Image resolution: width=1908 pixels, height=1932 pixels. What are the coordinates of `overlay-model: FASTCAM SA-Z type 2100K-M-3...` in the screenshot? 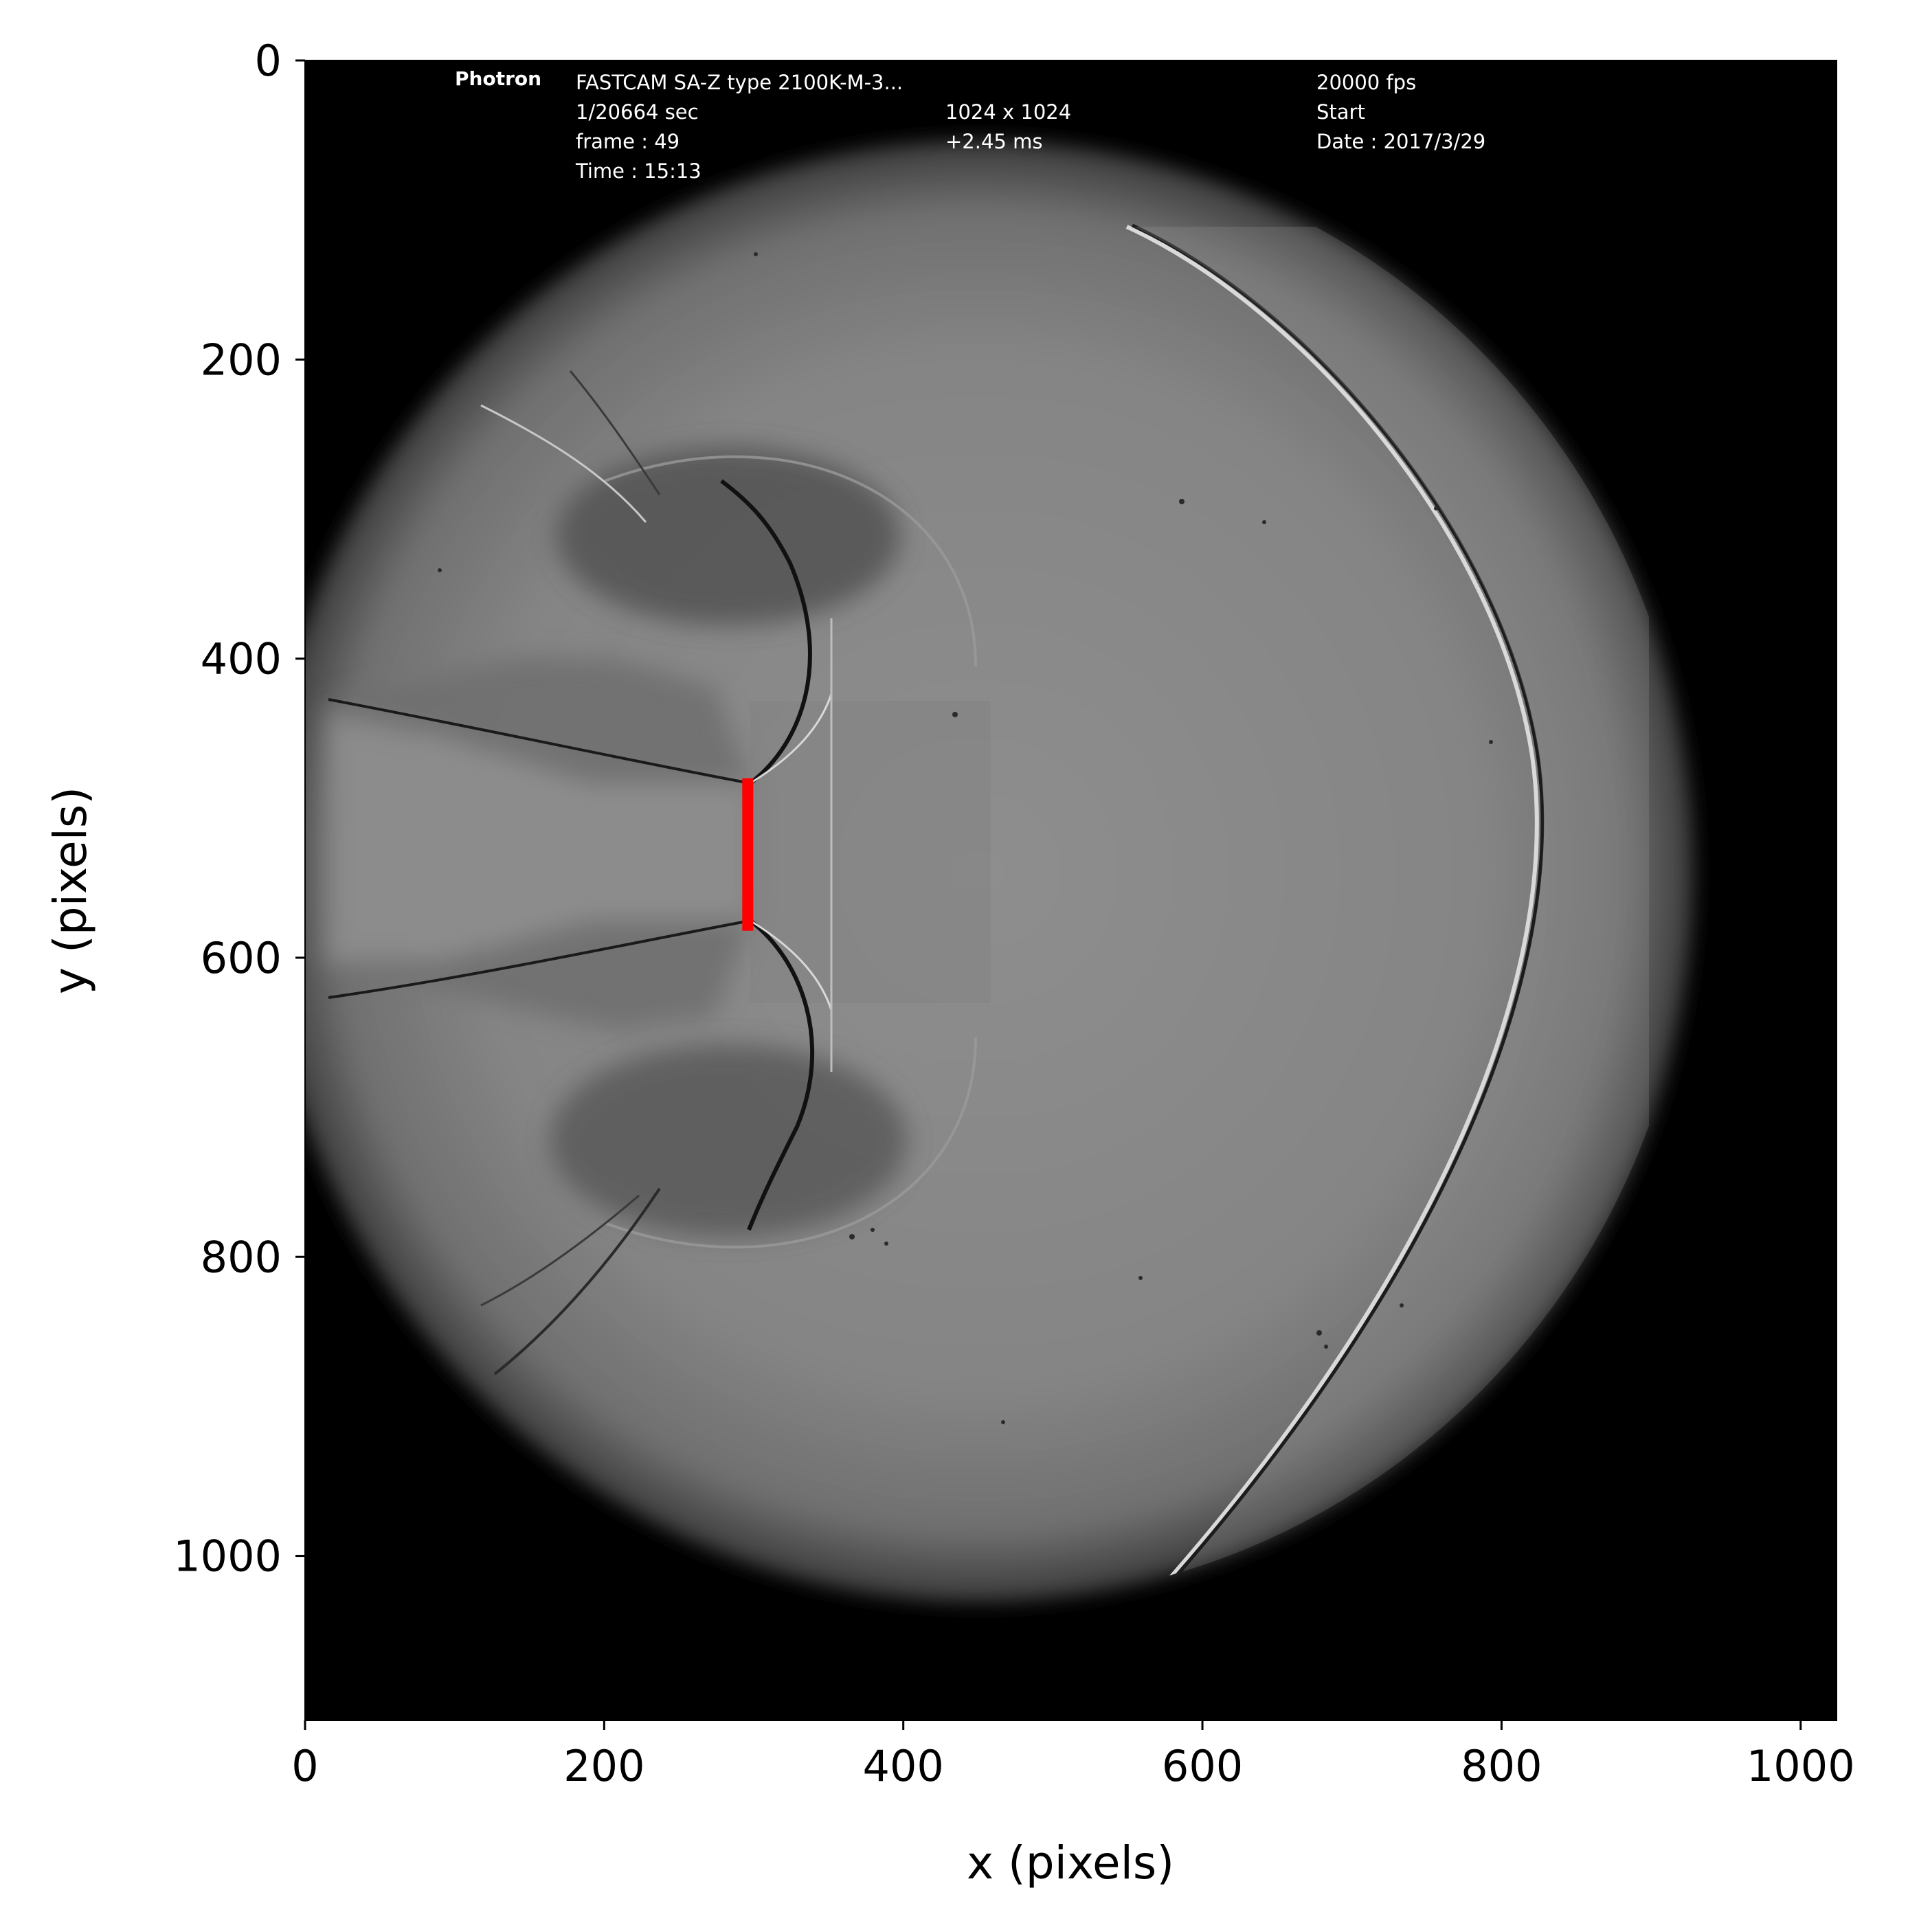 It's located at (739, 82).